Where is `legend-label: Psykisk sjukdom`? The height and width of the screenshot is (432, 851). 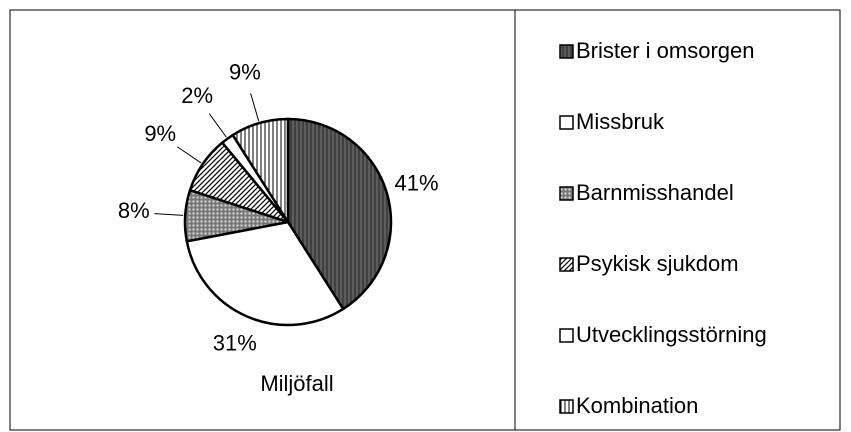
legend-label: Psykisk sjukdom is located at coordinates (657, 263).